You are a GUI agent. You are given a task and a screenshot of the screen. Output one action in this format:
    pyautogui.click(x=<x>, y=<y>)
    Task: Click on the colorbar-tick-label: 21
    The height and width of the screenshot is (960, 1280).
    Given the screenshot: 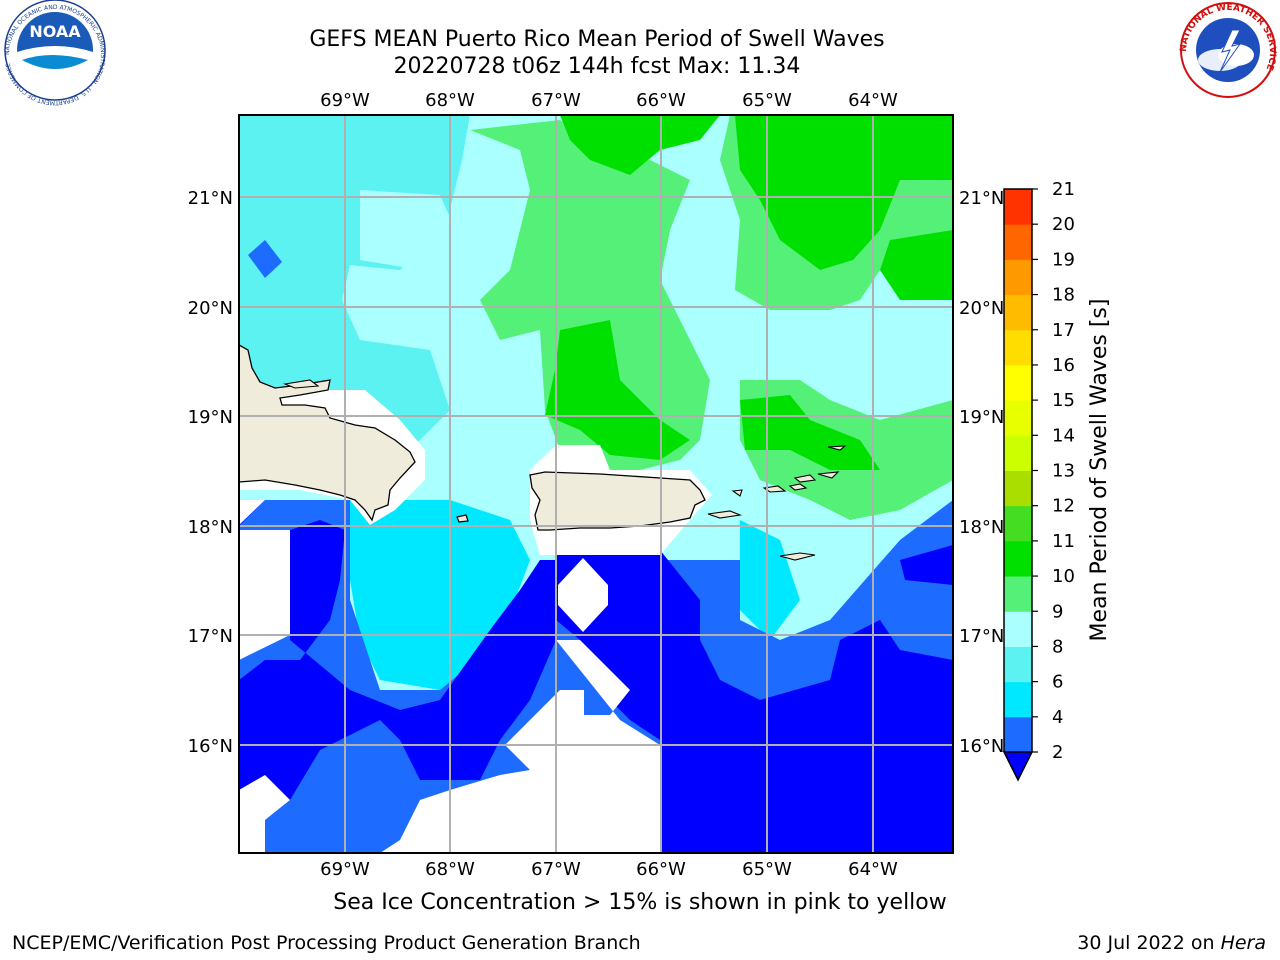 What is the action you would take?
    pyautogui.click(x=1063, y=189)
    